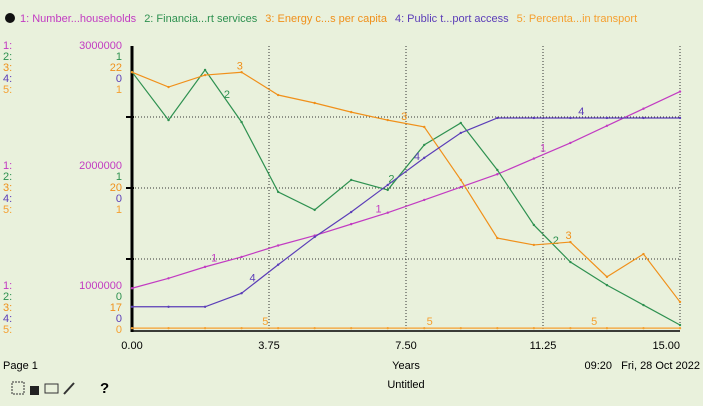 Image resolution: width=703 pixels, height=406 pixels. What do you see at coordinates (577, 19) in the screenshot?
I see `legend-entry: 5: Percenta...in transport` at bounding box center [577, 19].